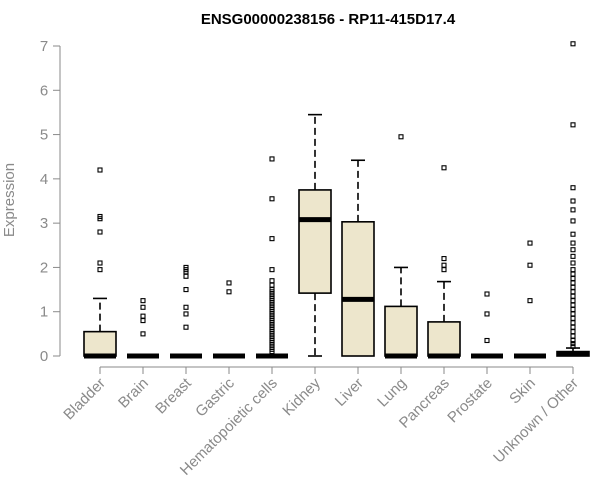 This screenshot has width=600, height=500. I want to click on y-tick-label: 2, so click(44, 267).